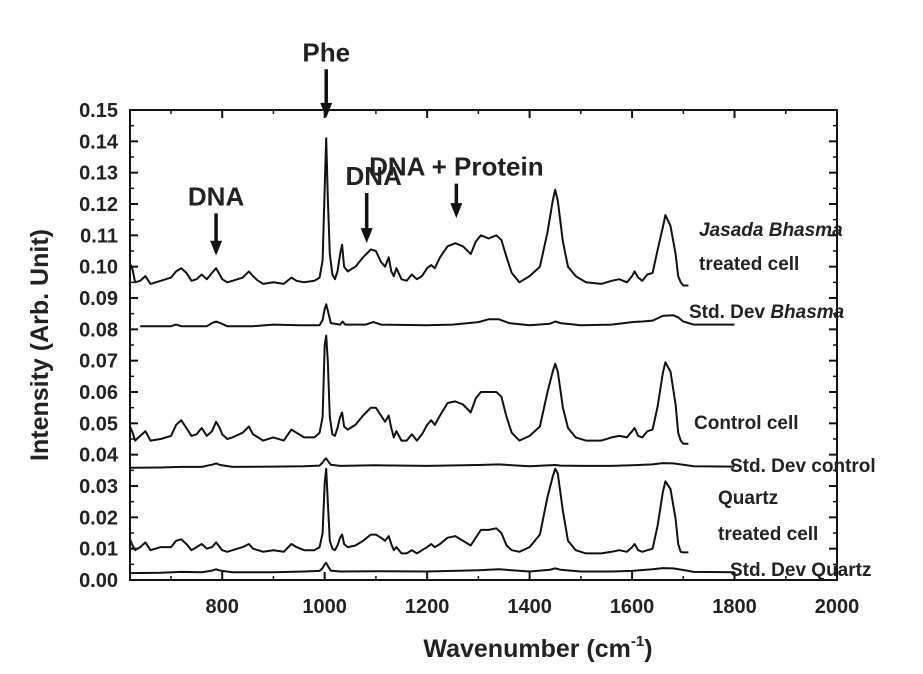 This screenshot has width=923, height=674. Describe the element at coordinates (529, 607) in the screenshot. I see `x-tick-label: 1400` at that location.